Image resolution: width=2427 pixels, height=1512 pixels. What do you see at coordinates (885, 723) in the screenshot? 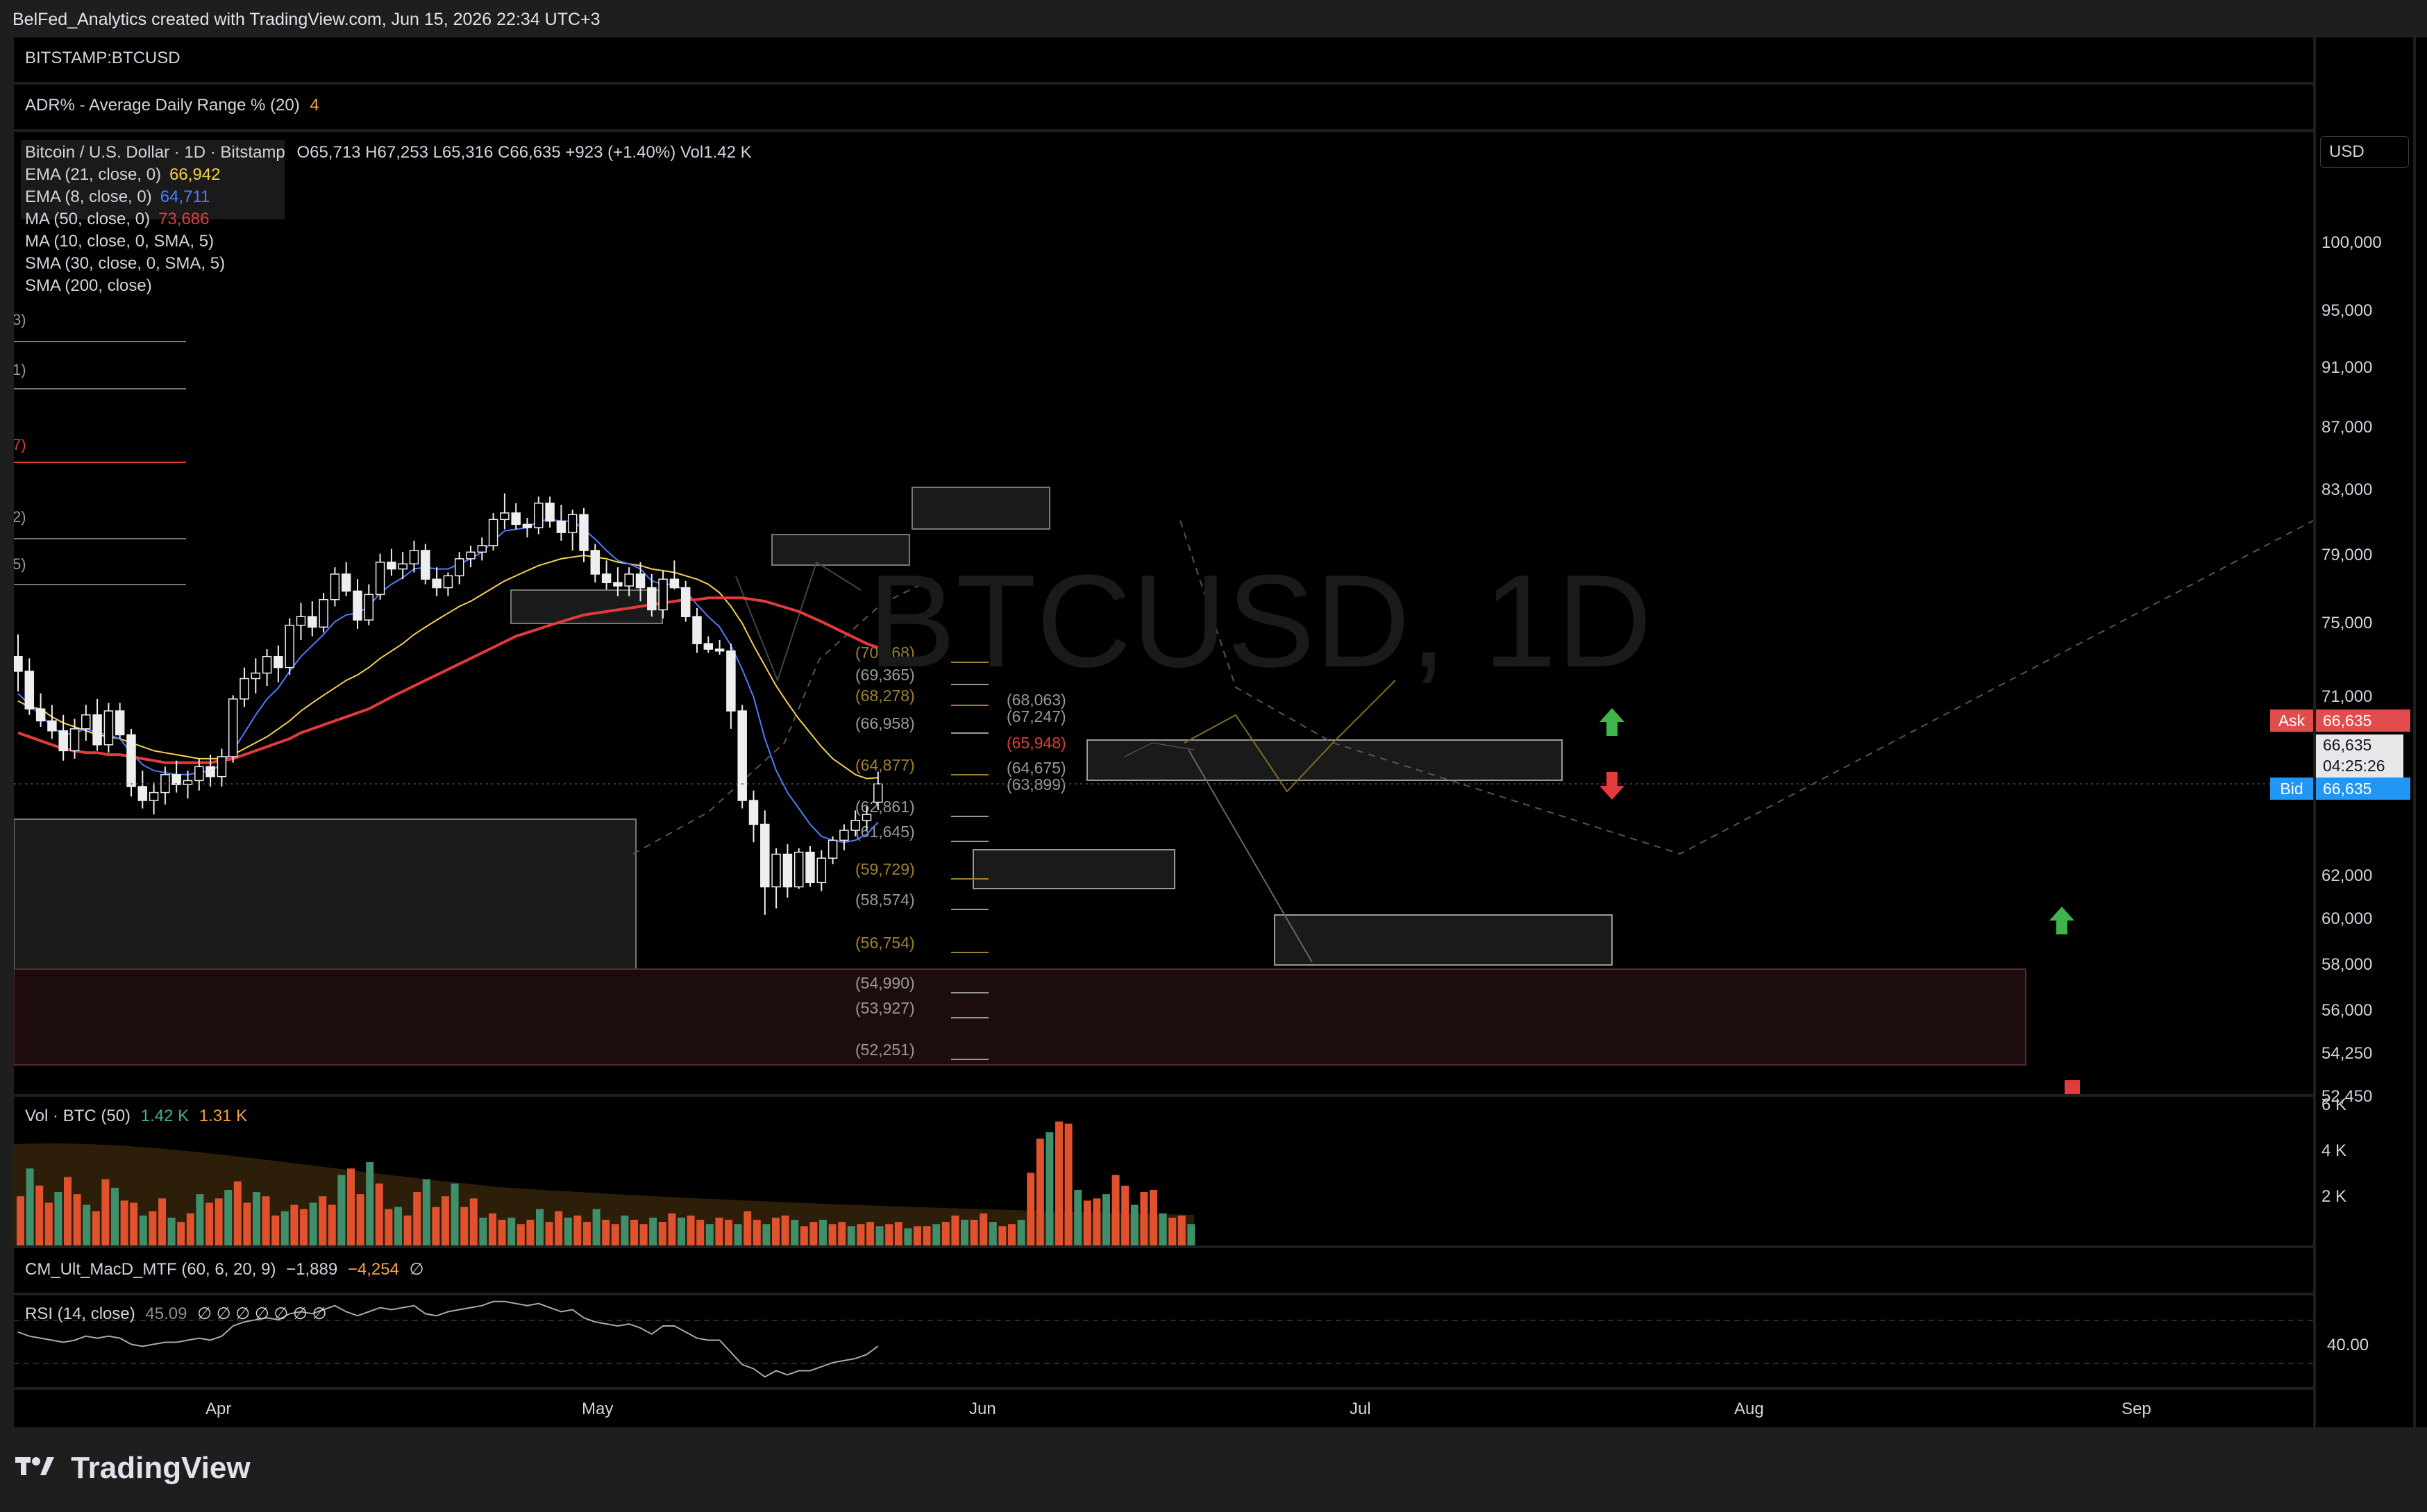
I see `fib-level-label: (66,958)` at bounding box center [885, 723].